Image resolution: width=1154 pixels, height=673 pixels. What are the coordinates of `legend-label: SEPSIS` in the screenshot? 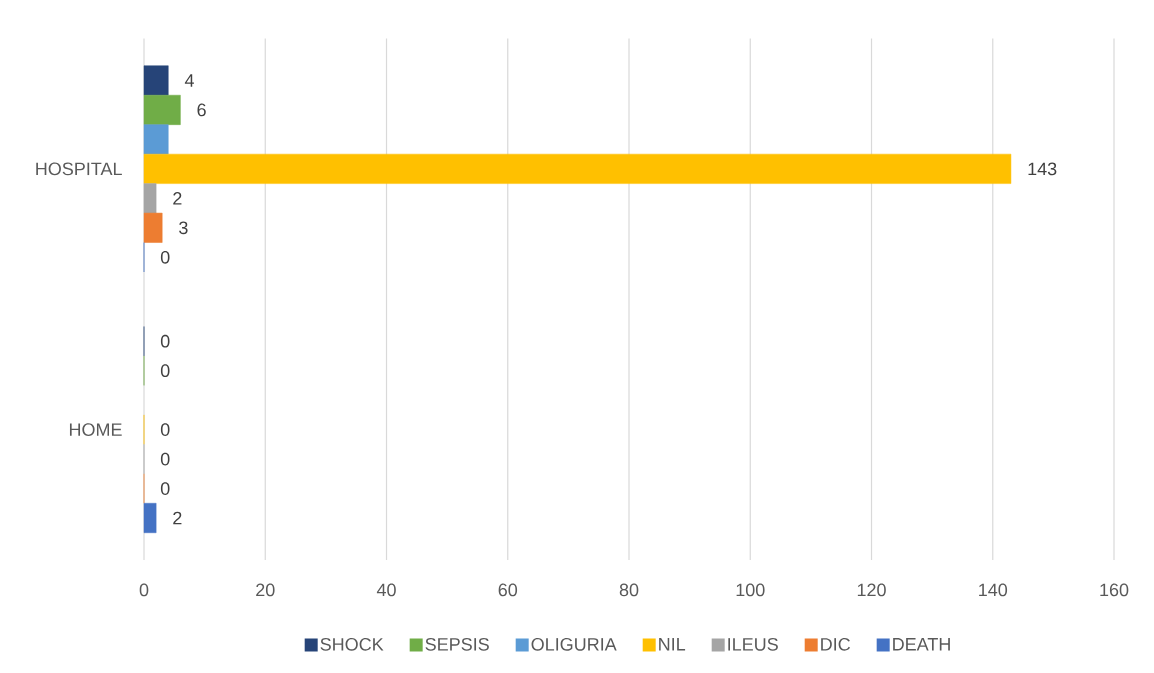 It's located at (457, 644).